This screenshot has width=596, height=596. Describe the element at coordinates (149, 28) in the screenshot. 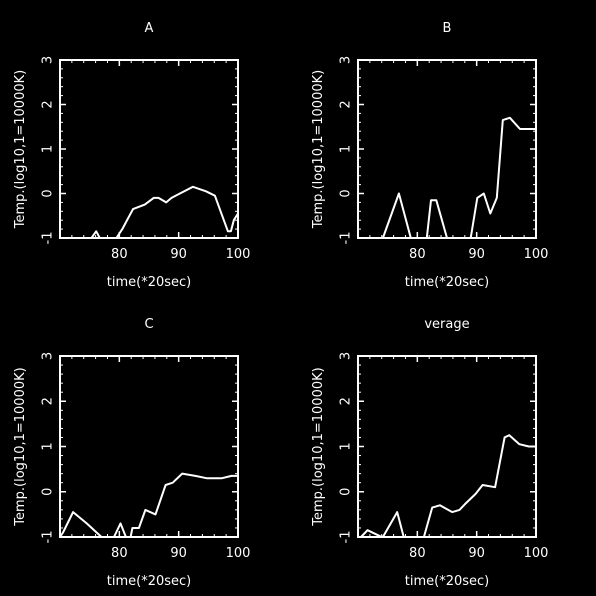

I see `chart-title: A` at that location.